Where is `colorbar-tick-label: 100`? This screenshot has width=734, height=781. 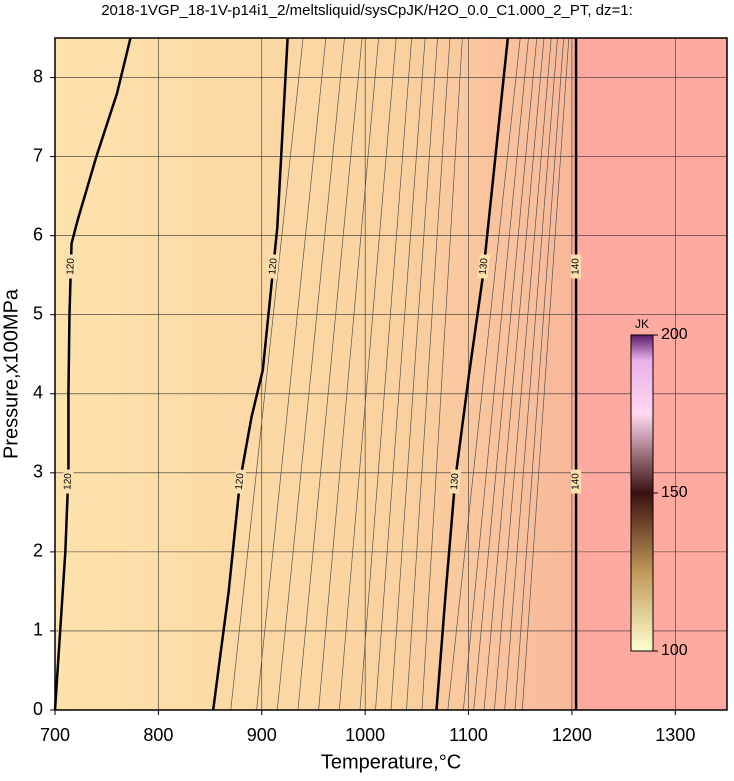 colorbar-tick-label: 100 is located at coordinates (674, 650).